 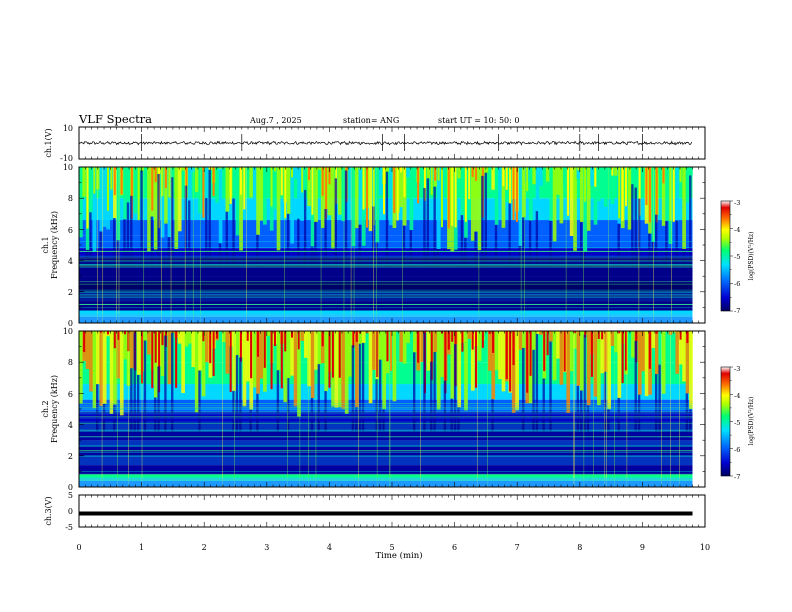 What do you see at coordinates (737, 284) in the screenshot?
I see `ch1-colorbar-tick-m6: -6` at bounding box center [737, 284].